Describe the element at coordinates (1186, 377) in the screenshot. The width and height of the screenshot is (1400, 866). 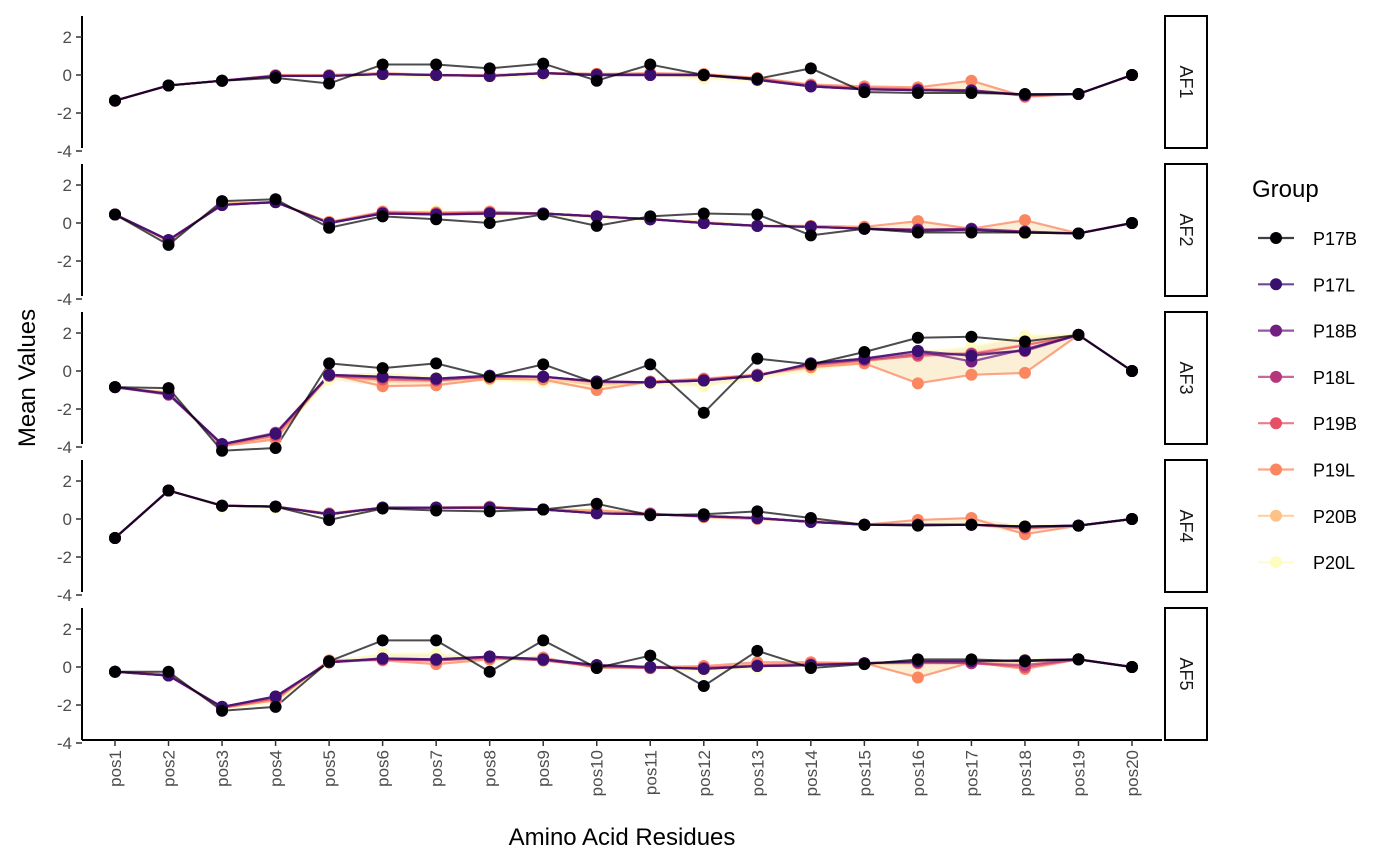
I see `strip-label: AF3` at that location.